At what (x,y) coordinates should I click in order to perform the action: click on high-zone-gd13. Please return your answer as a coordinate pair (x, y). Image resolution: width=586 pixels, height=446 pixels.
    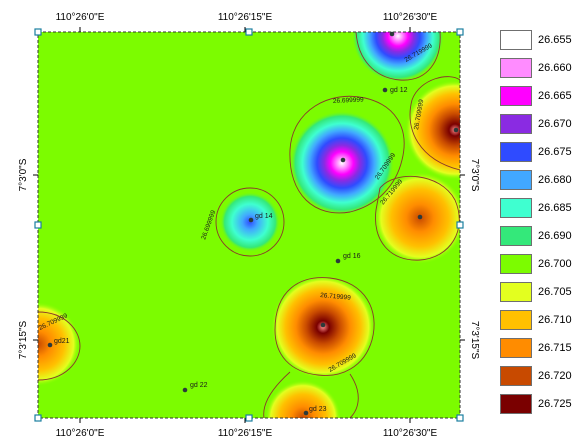
    Looking at the image, I should click on (417, 218).